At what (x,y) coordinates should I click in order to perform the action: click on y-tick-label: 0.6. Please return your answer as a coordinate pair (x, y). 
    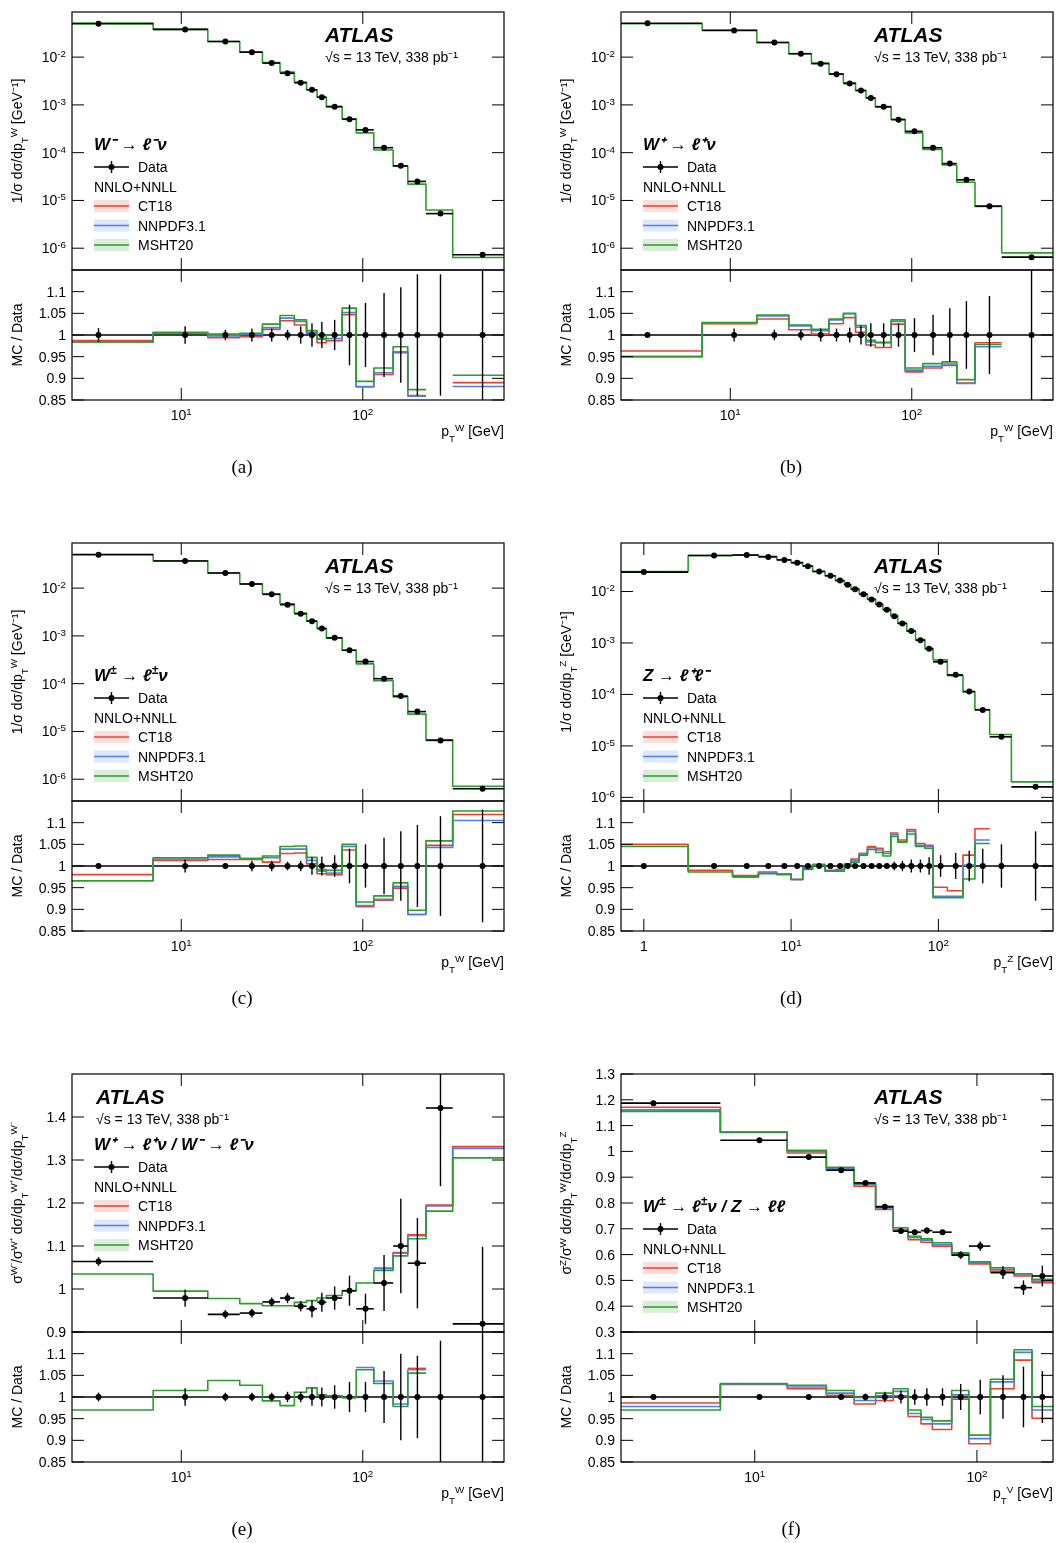
    Looking at the image, I should click on (605, 1254).